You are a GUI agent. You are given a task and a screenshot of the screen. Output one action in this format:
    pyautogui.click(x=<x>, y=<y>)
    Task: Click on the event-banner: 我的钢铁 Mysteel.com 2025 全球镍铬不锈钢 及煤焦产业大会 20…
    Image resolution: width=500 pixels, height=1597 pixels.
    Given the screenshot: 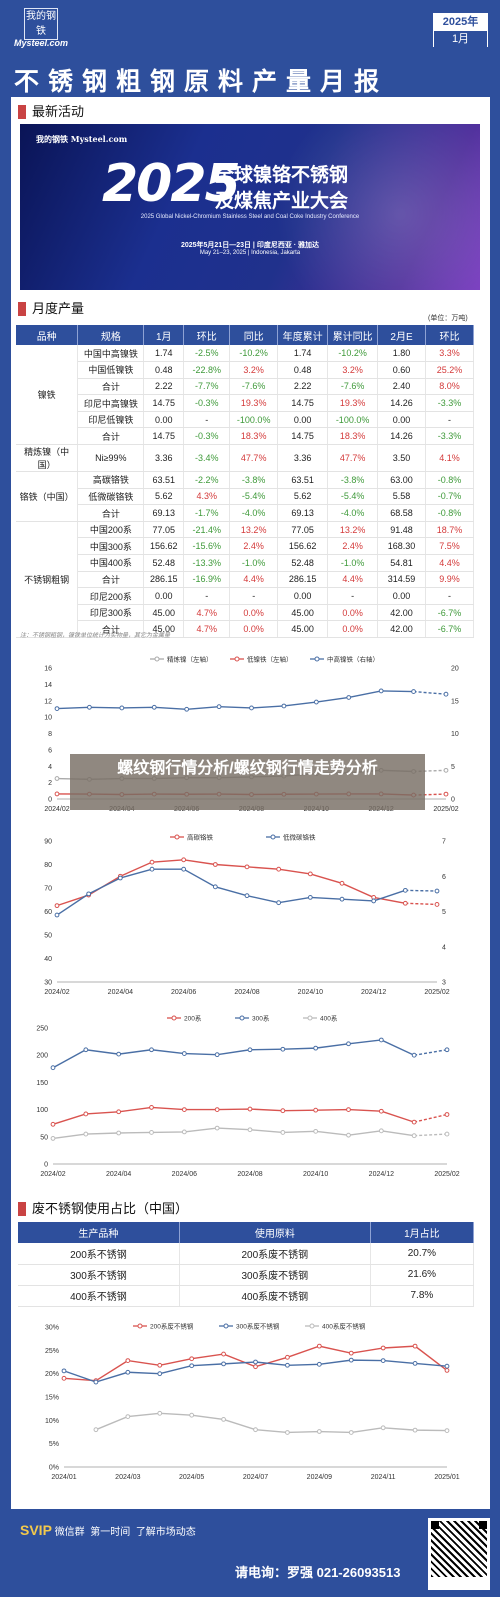 What is the action you would take?
    pyautogui.click(x=250, y=207)
    